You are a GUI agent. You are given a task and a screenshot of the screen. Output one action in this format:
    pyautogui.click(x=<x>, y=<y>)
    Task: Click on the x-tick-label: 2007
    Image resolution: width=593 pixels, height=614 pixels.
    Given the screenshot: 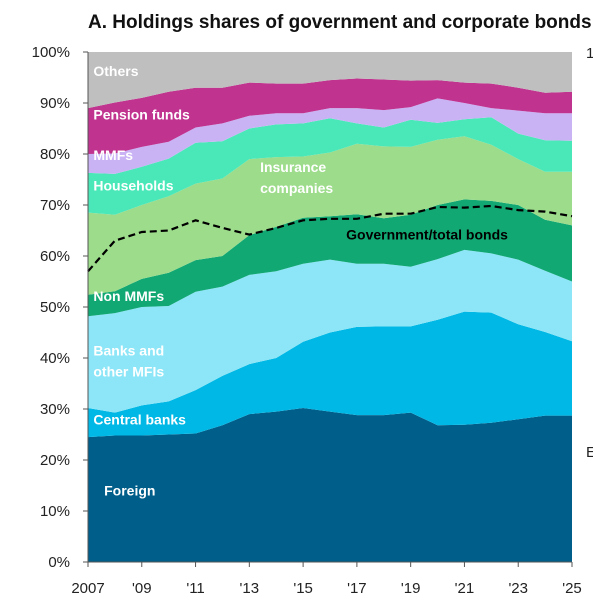 What is the action you would take?
    pyautogui.click(x=87, y=588)
    